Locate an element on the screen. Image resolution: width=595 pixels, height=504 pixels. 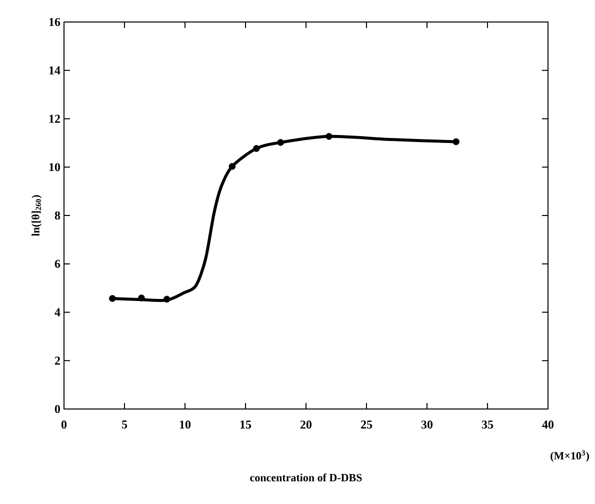
y-tick-label: 4 is located at coordinates (57, 312).